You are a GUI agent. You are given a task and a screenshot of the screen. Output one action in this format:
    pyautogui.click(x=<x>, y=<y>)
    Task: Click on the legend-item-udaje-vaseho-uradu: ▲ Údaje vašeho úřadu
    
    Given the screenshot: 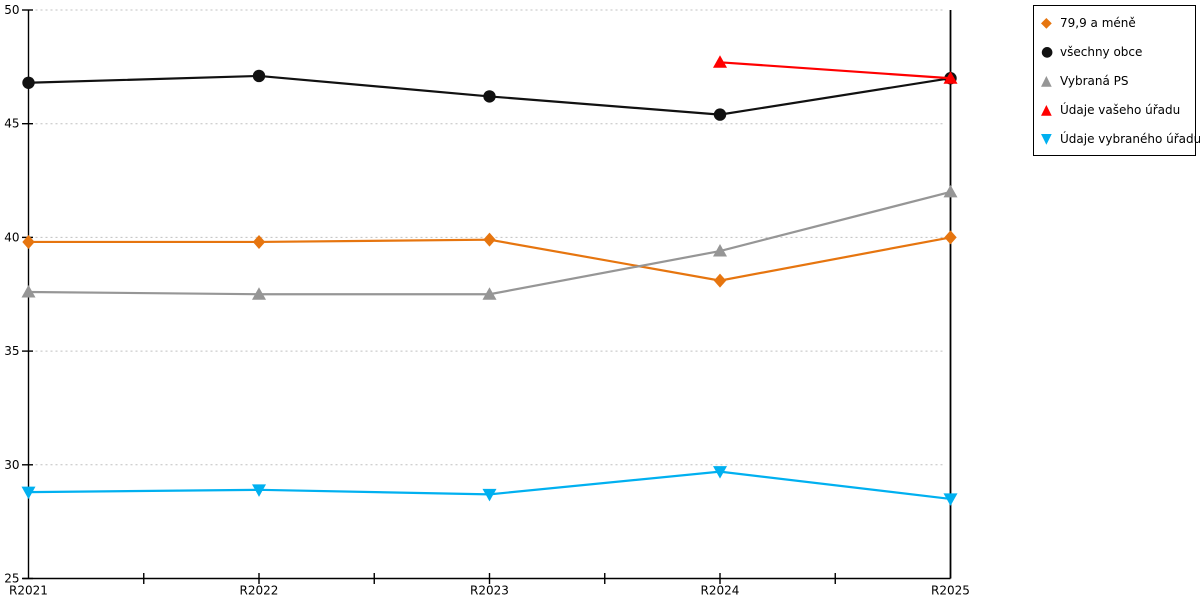 What is the action you would take?
    pyautogui.click(x=1114, y=109)
    